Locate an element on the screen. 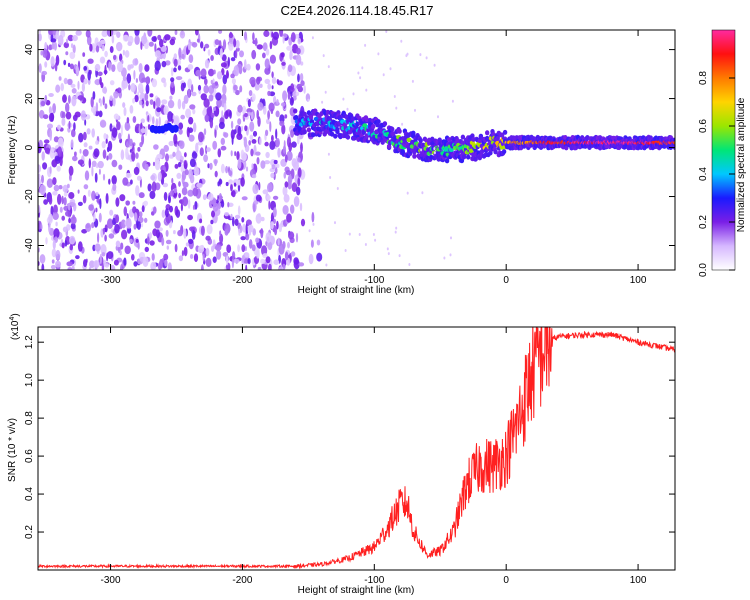  heatmap-y-tick-label: -20 is located at coordinates (29, 196).